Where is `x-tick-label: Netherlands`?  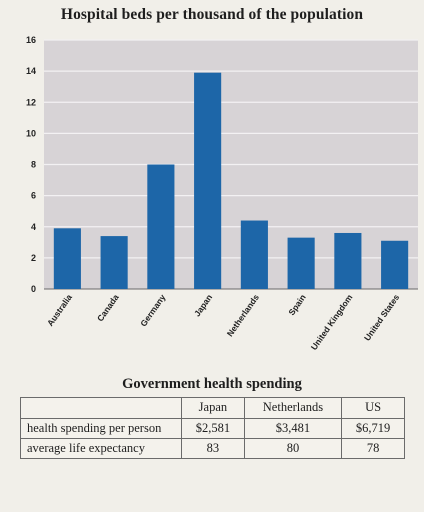 x-tick-label: Netherlands is located at coordinates (243, 315).